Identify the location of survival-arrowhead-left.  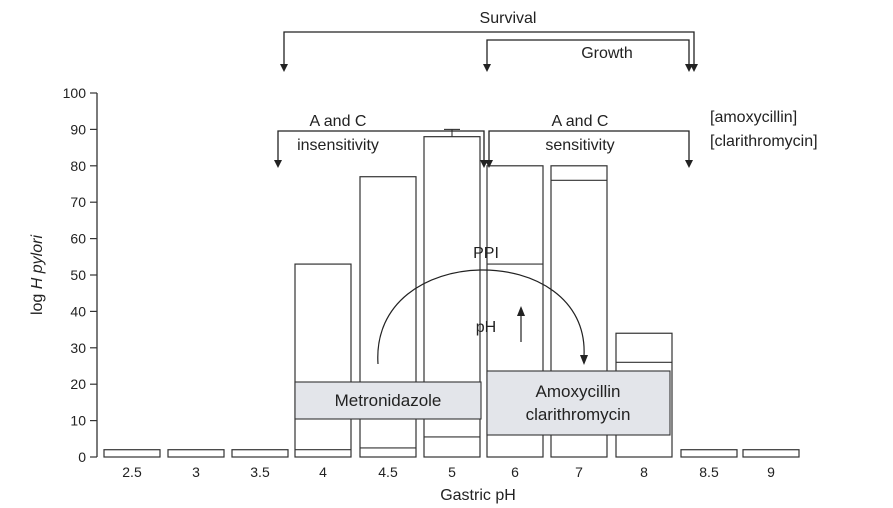
(284, 68).